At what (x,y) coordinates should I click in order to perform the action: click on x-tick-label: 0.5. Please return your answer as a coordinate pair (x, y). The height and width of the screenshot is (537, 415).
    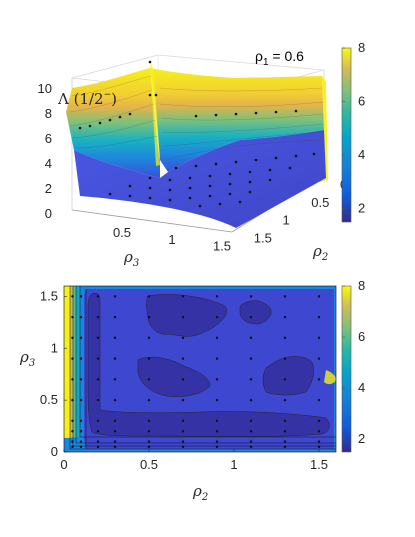
    Looking at the image, I should click on (122, 232).